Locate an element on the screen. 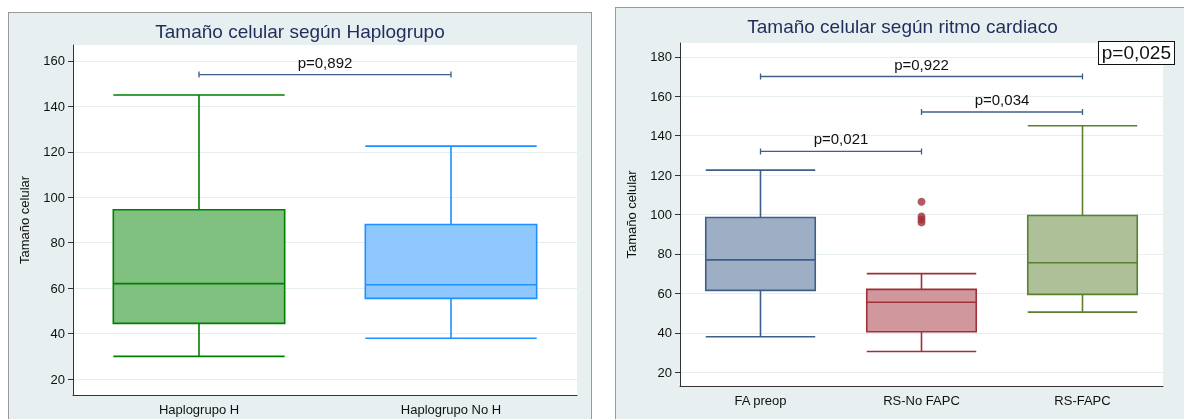  x-tick-label: RS-No FAPC is located at coordinates (921, 400).